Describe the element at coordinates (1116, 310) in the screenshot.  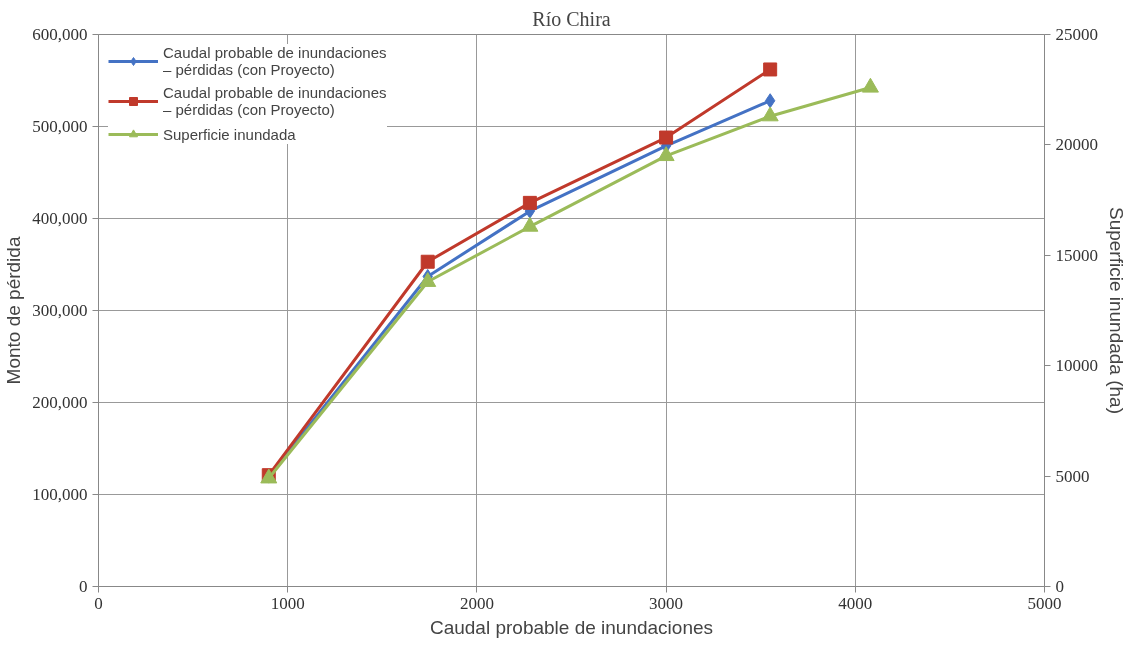
I see `y2-axis-title: Superficie inundada (ha)` at that location.